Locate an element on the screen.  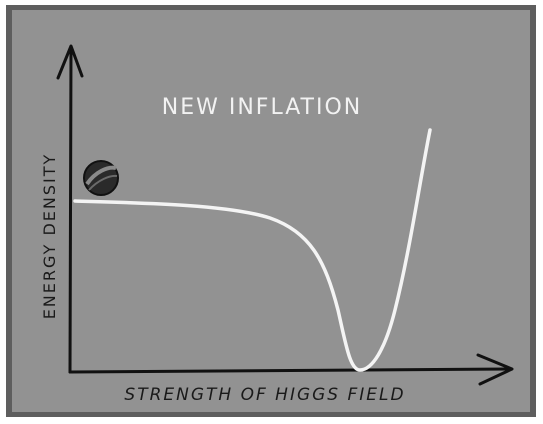
ball is located at coordinates (101, 178).